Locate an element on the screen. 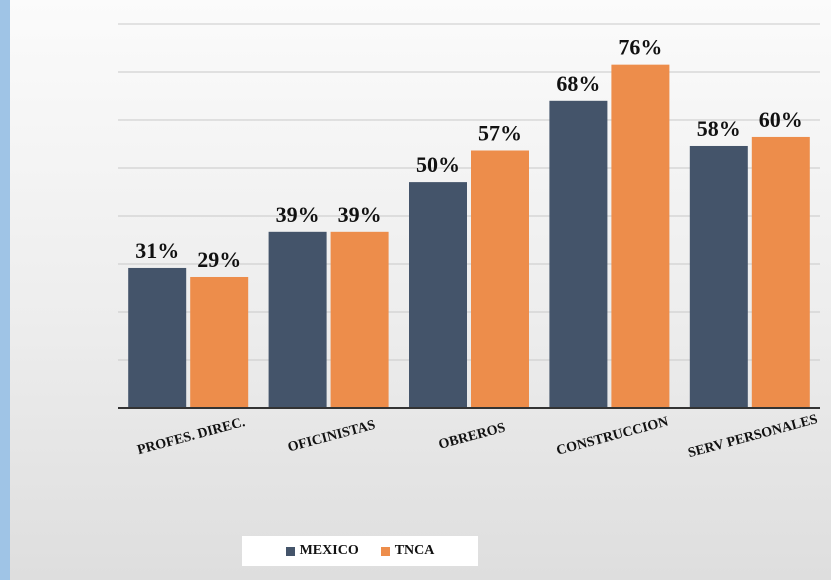  category-label-5: SERV PERSONALES is located at coordinates (752, 436).